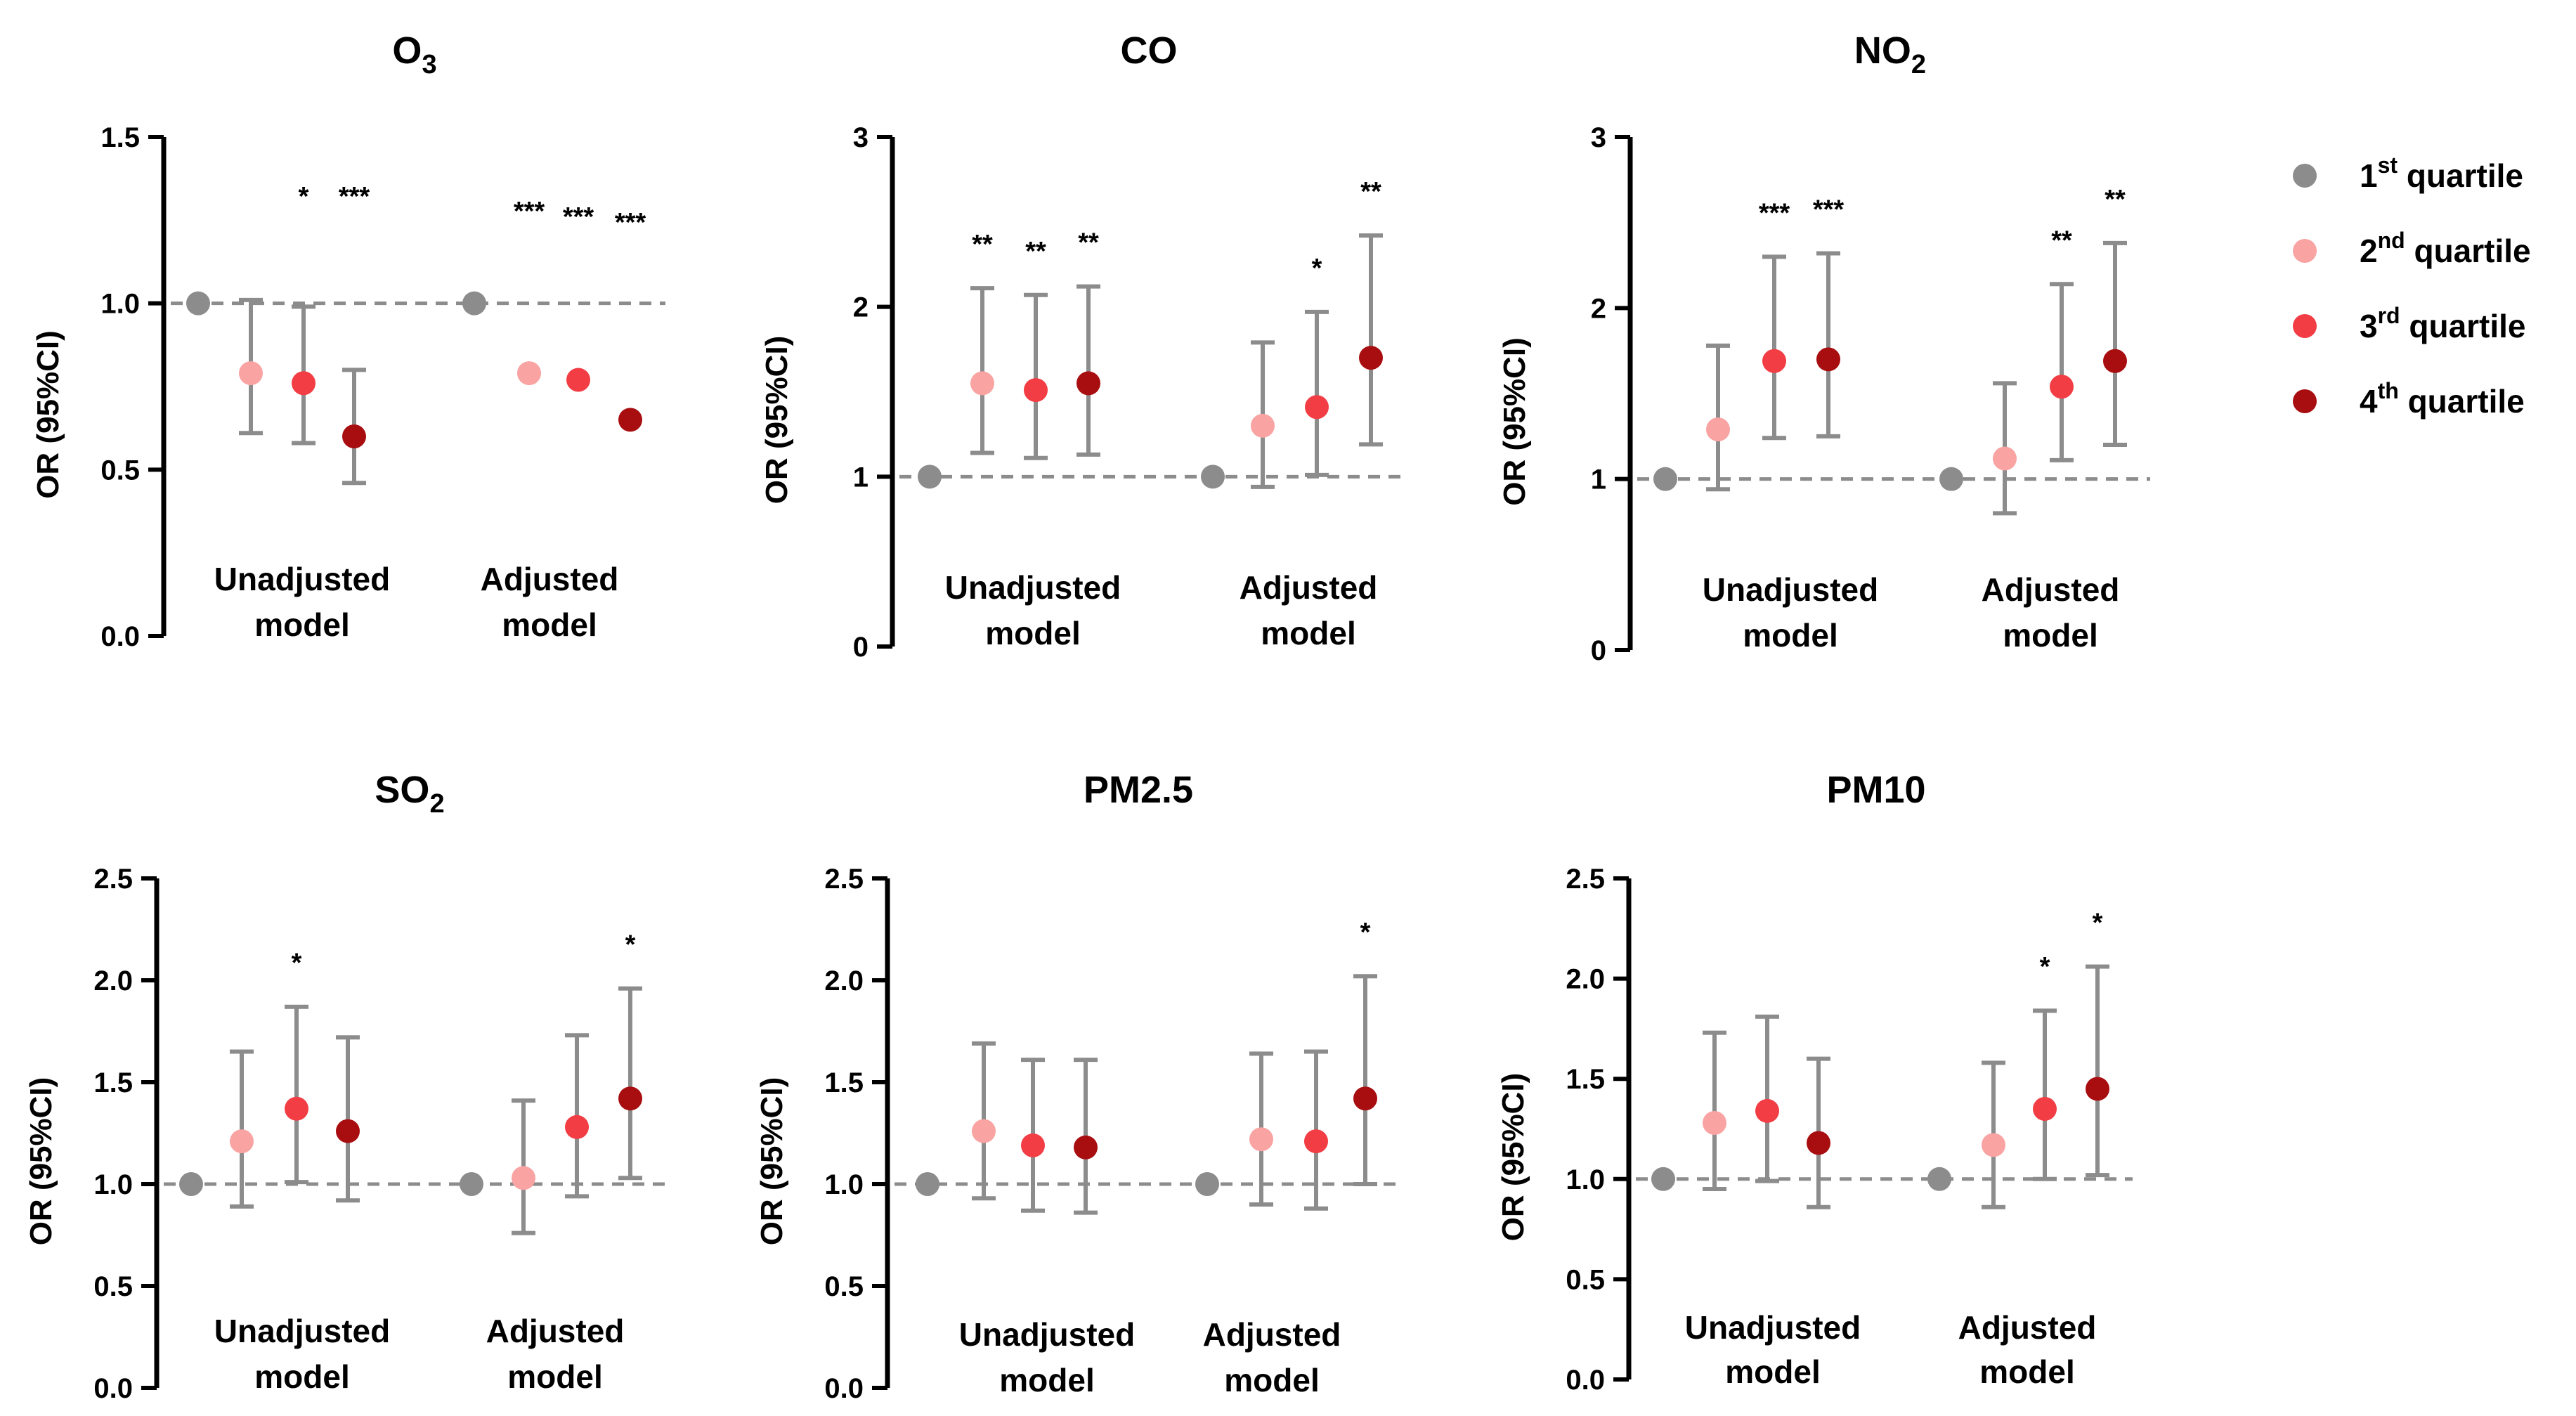 The width and height of the screenshot is (2576, 1416). What do you see at coordinates (2445, 248) in the screenshot?
I see `legend-label: 2nd quartile` at bounding box center [2445, 248].